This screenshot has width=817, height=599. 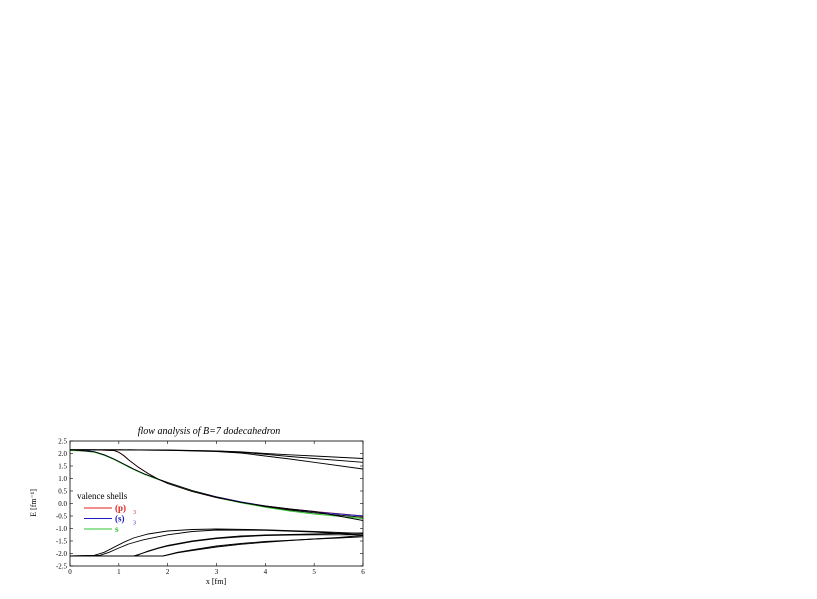 I want to click on series-line-s, so click(x=216, y=484).